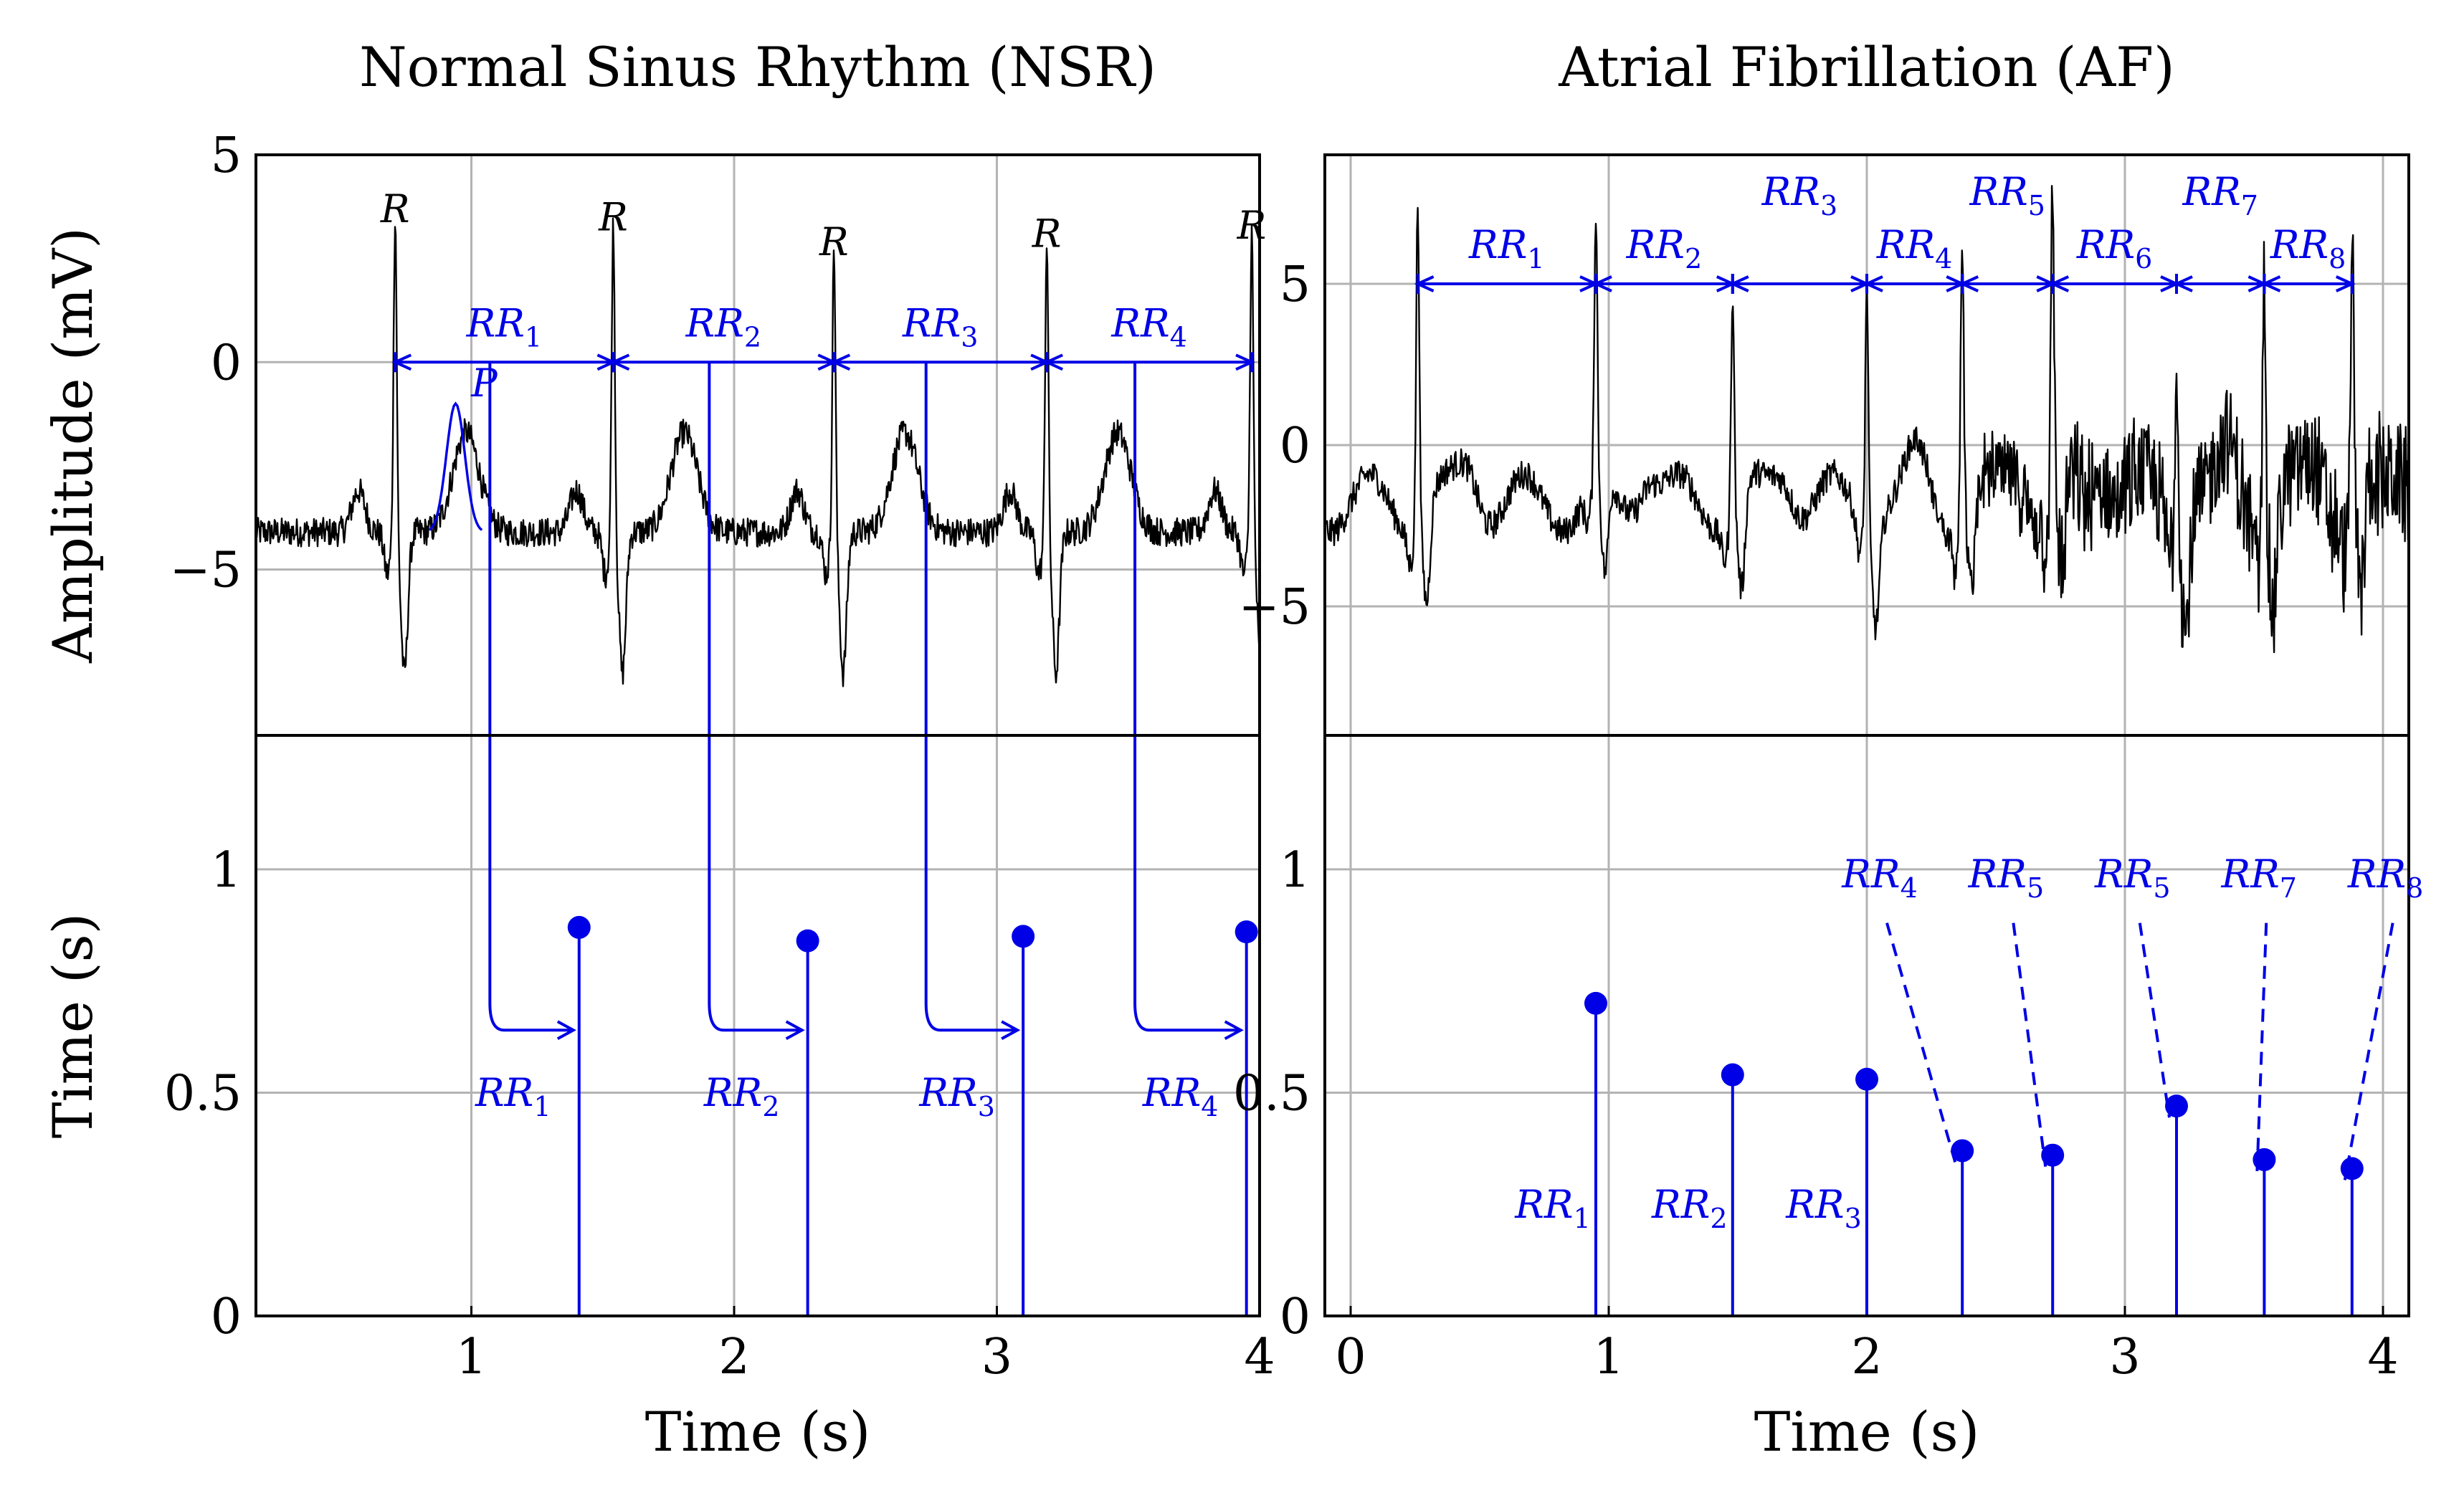 This screenshot has width=2464, height=1498. Describe the element at coordinates (455, 466) in the screenshot. I see `p-wave` at that location.